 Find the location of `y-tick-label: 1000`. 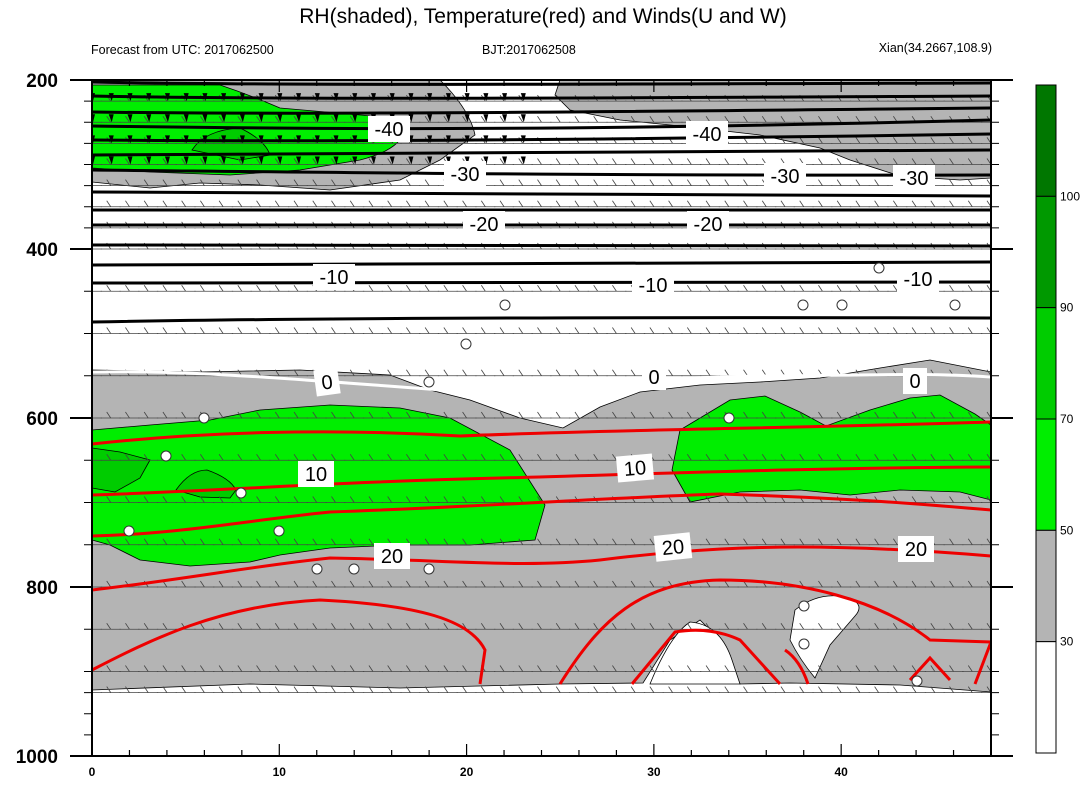

y-tick-label: 1000 is located at coordinates (37, 757).